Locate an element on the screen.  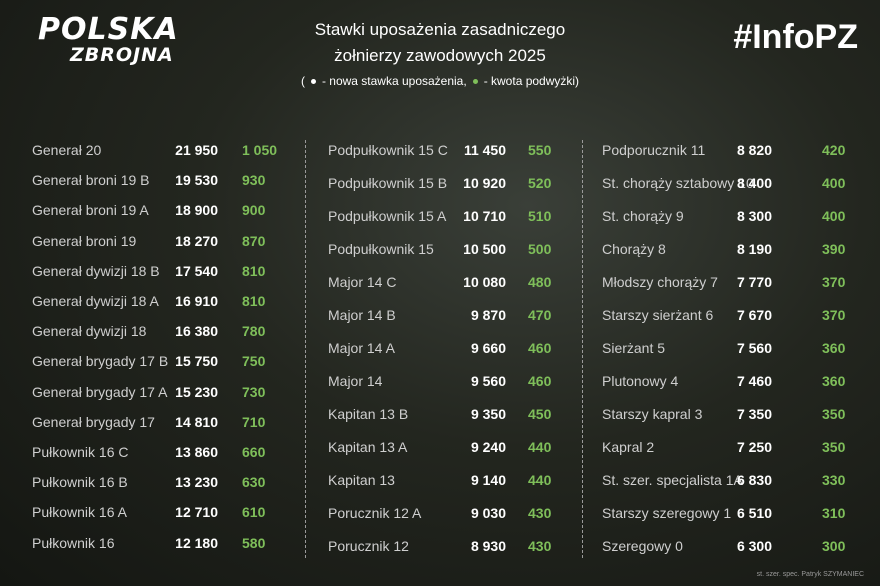
raise: 870 is located at coordinates (254, 240).